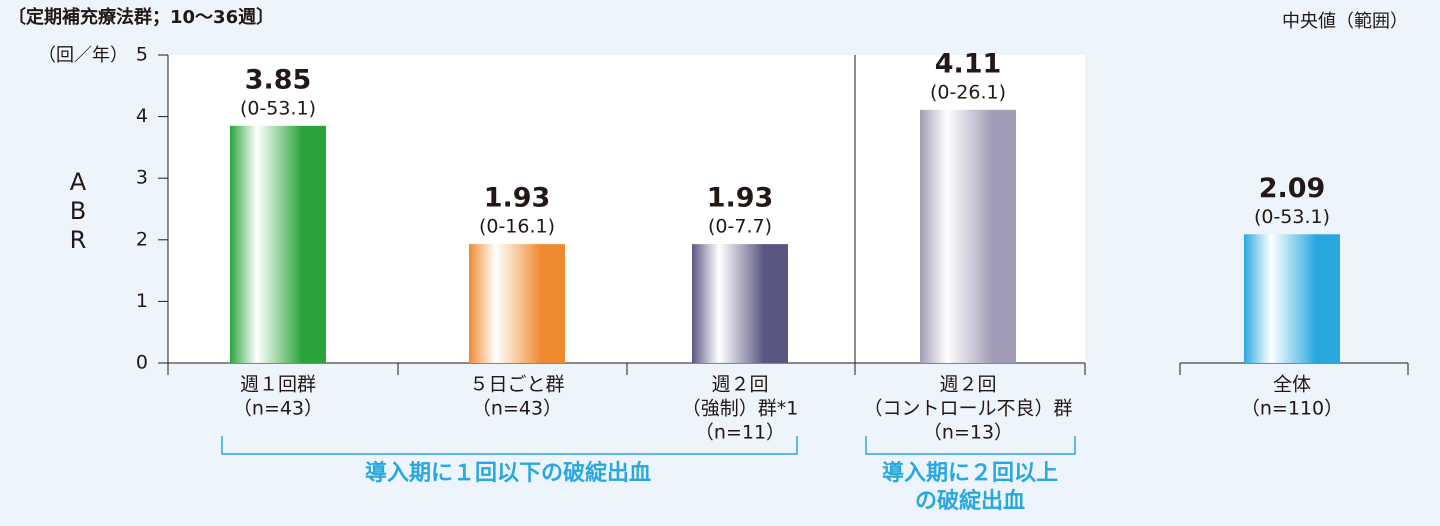 The image size is (1440, 526). Describe the element at coordinates (278, 385) in the screenshot. I see `x-tick-label: 週１回群` at that location.